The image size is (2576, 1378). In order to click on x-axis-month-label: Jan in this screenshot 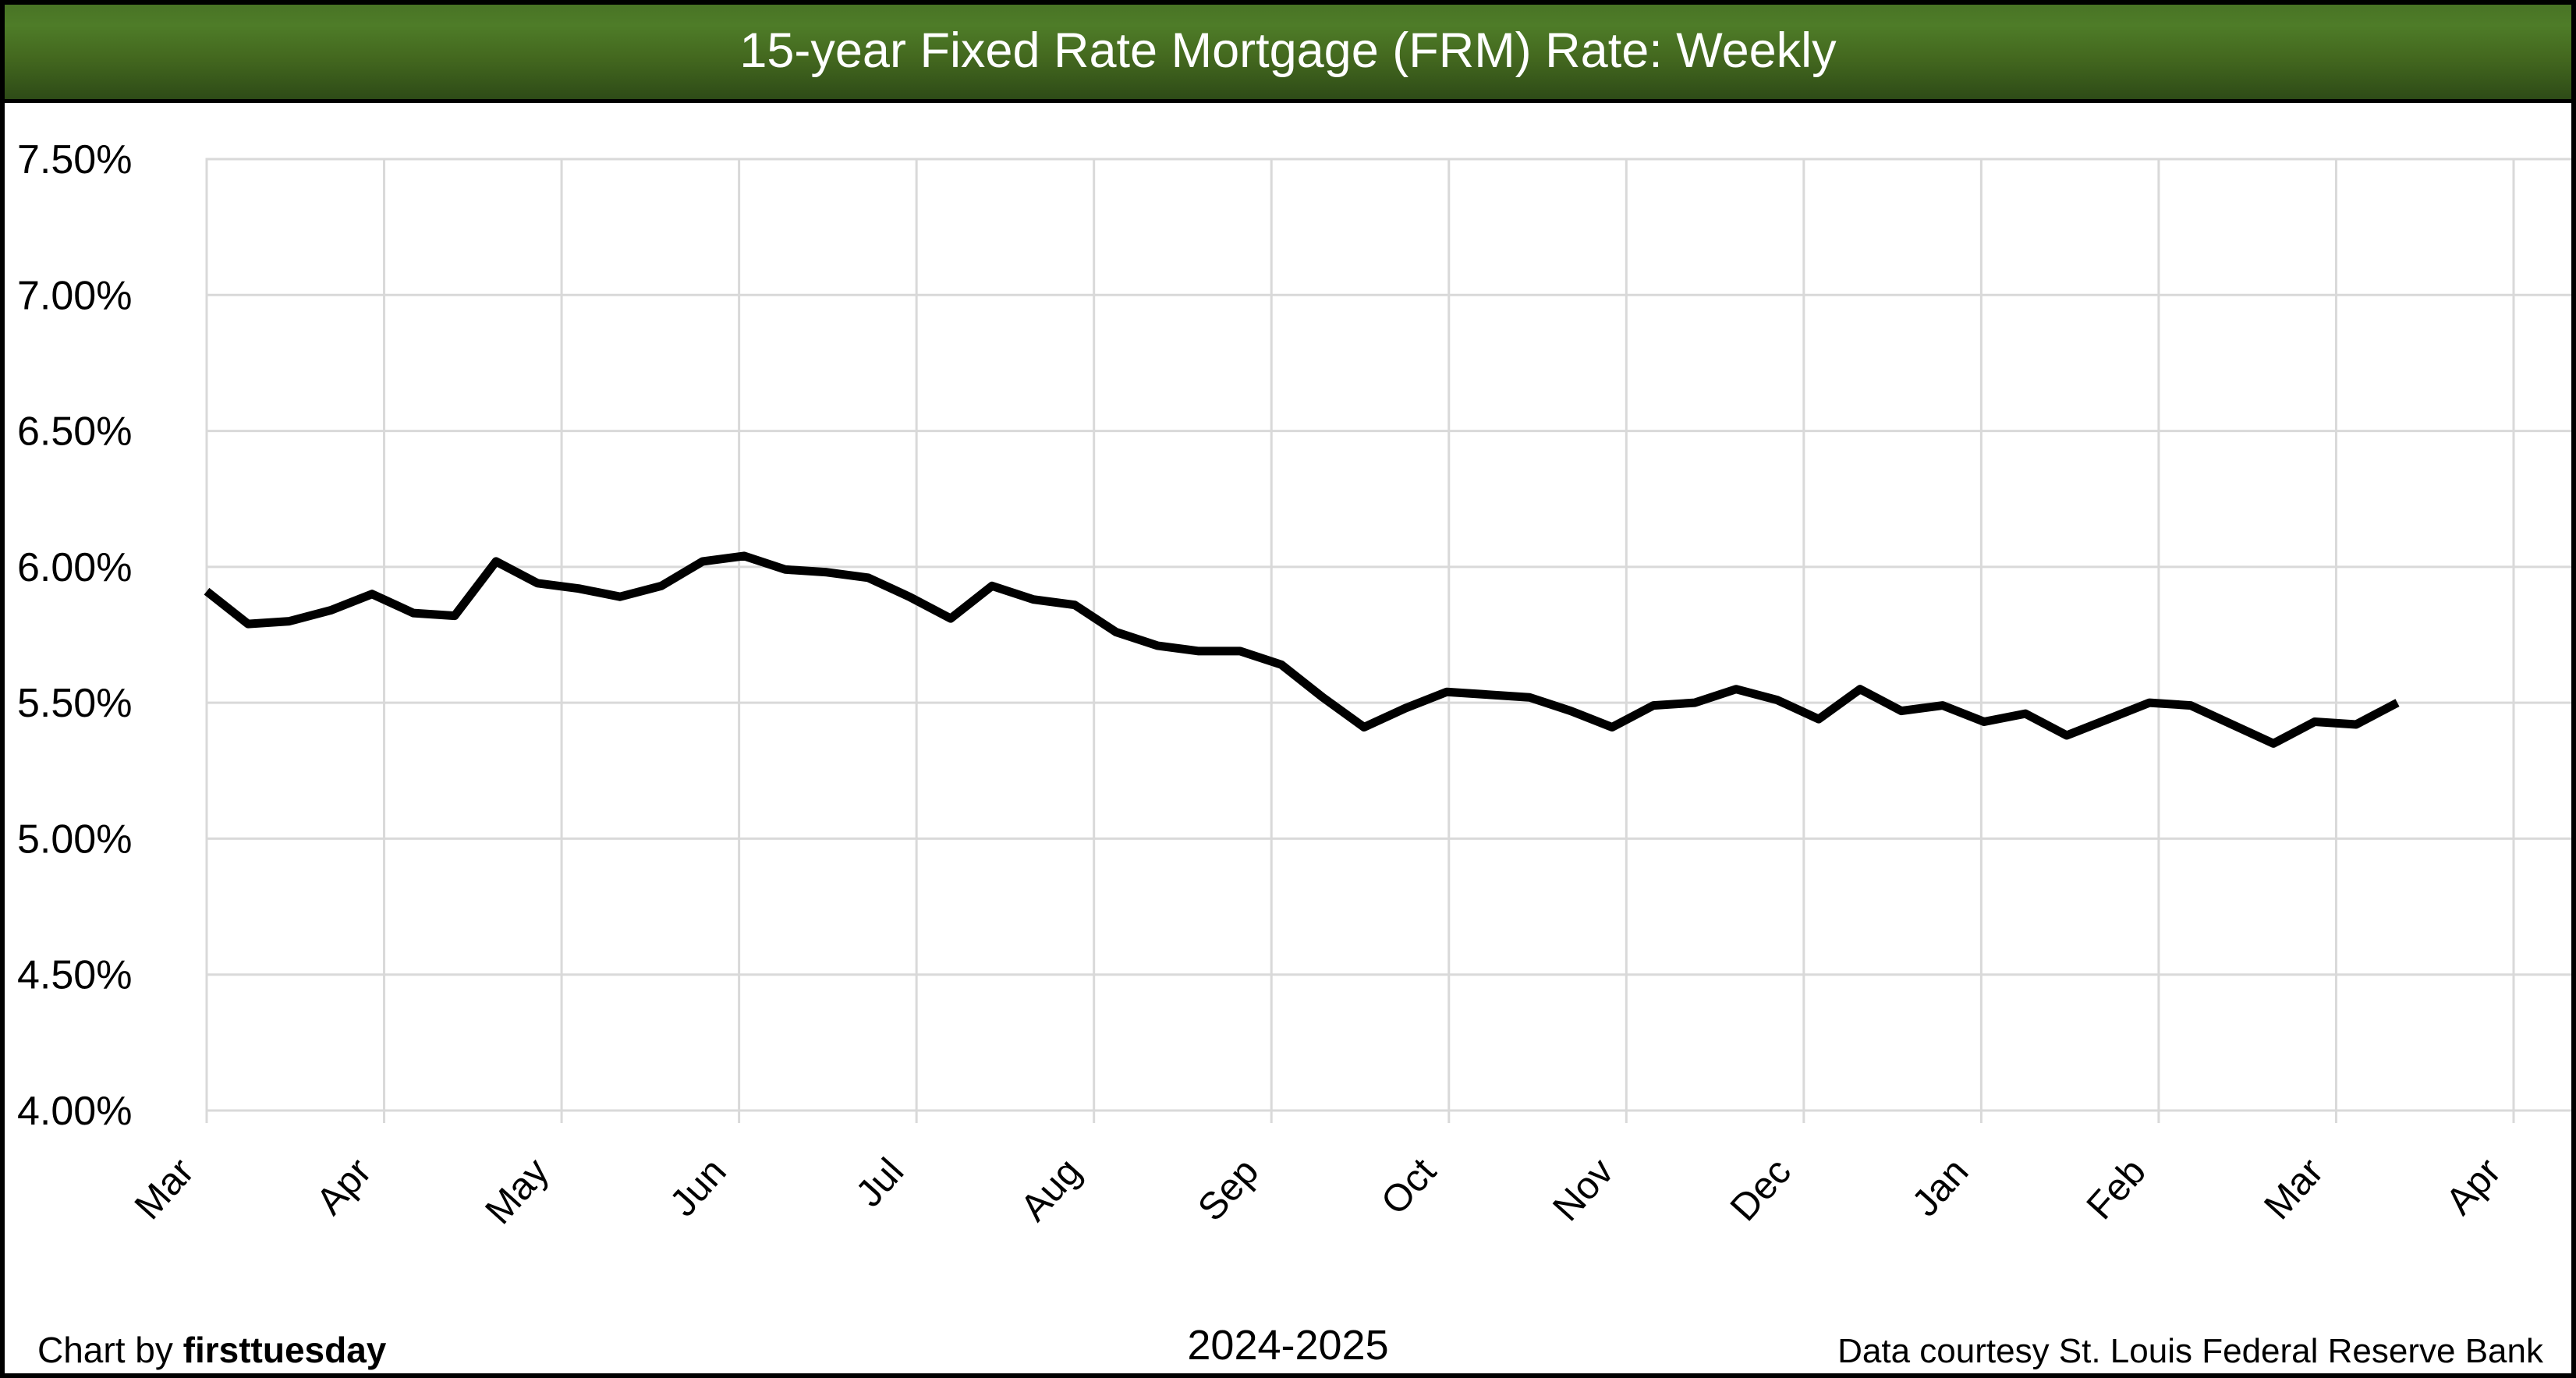, I will do `click(1941, 1187)`.